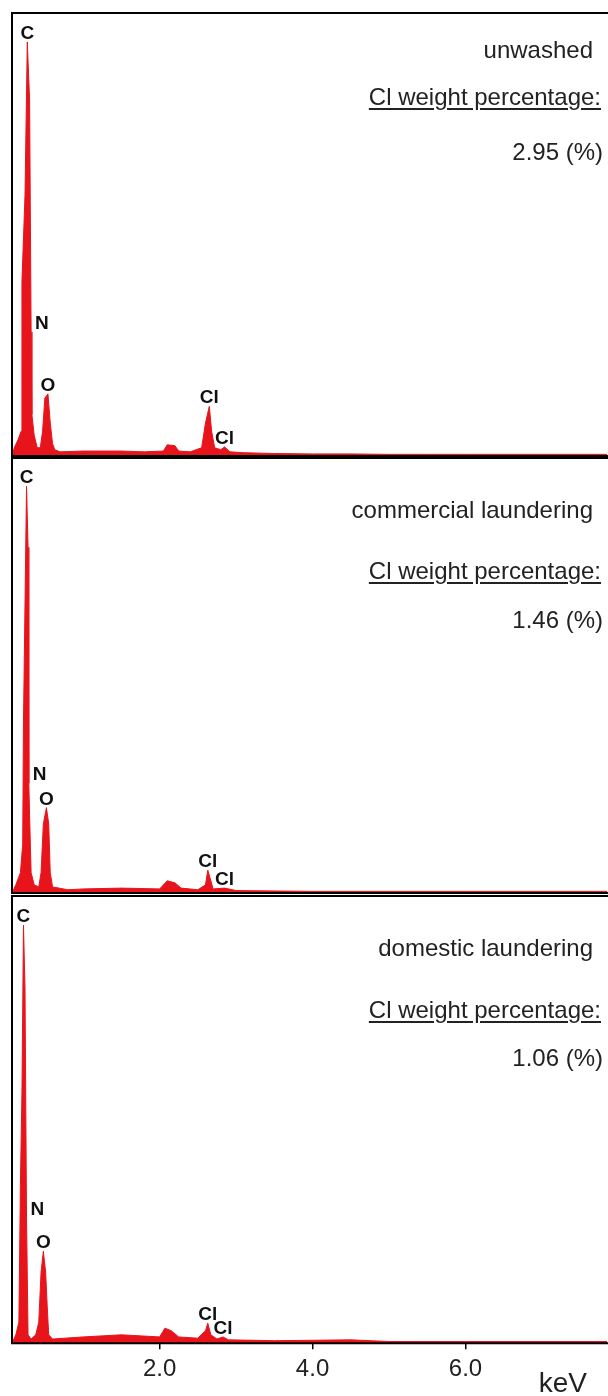 This screenshot has width=608, height=1396. What do you see at coordinates (557, 1057) in the screenshot?
I see `annotation: 1.06 (%)` at bounding box center [557, 1057].